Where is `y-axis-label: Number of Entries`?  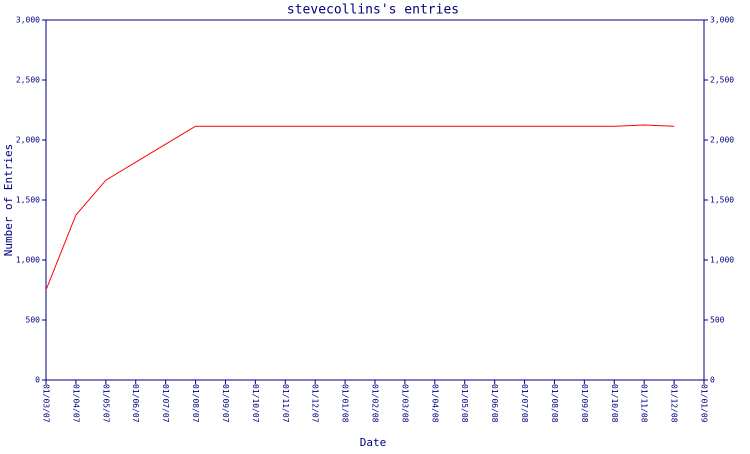 y-axis-label: Number of Entries is located at coordinates (8, 200).